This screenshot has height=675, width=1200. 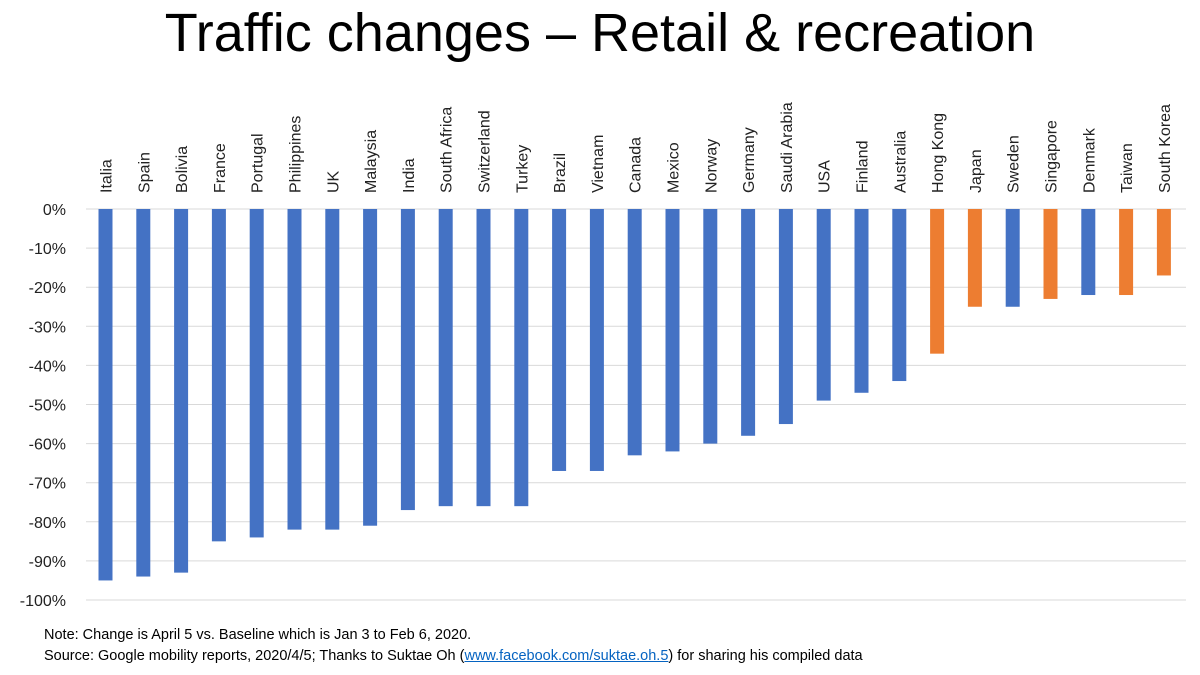 I want to click on y-tick-label: -100%, so click(x=43, y=601).